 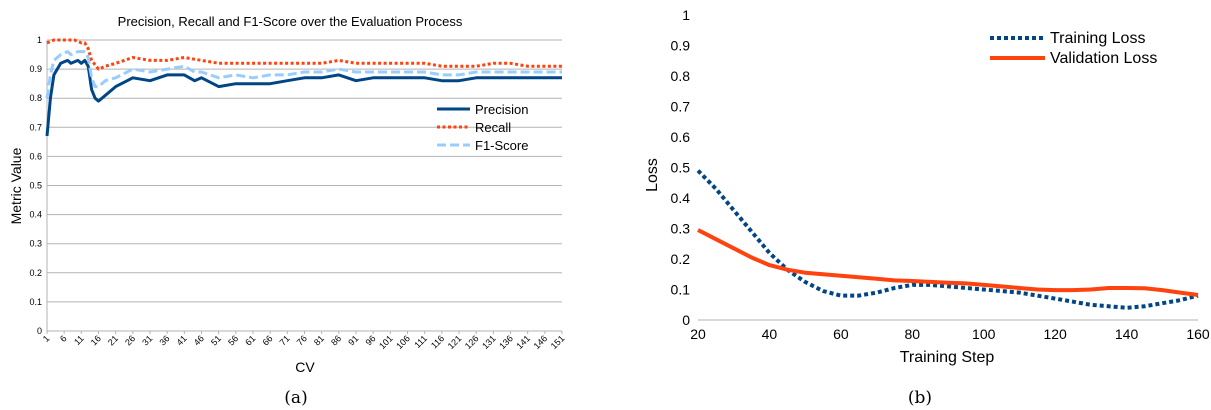 I want to click on series-line-precision, so click(x=303, y=97).